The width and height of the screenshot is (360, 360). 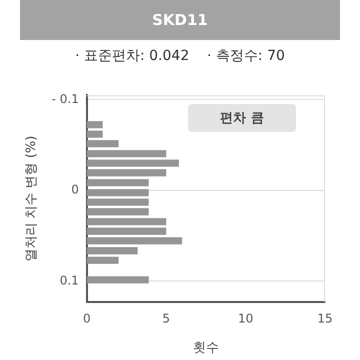 What do you see at coordinates (246, 318) in the screenshot?
I see `x-tick-label: 10` at bounding box center [246, 318].